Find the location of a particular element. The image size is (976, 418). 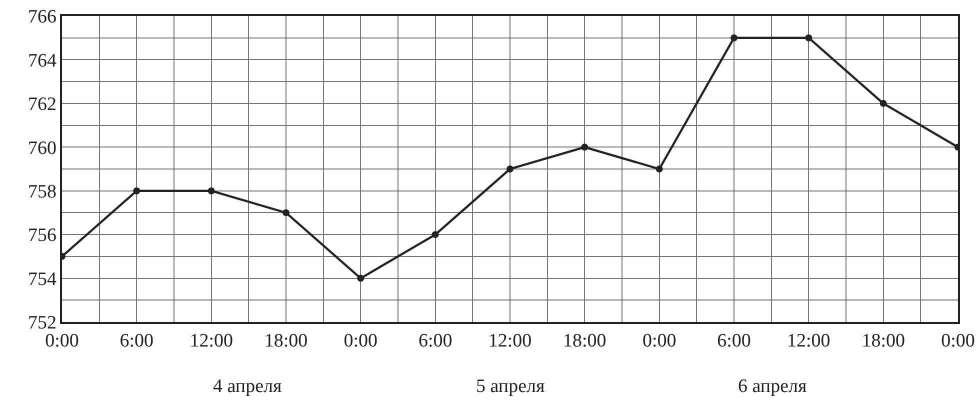

y-tick-label: 762 is located at coordinates (42, 105).